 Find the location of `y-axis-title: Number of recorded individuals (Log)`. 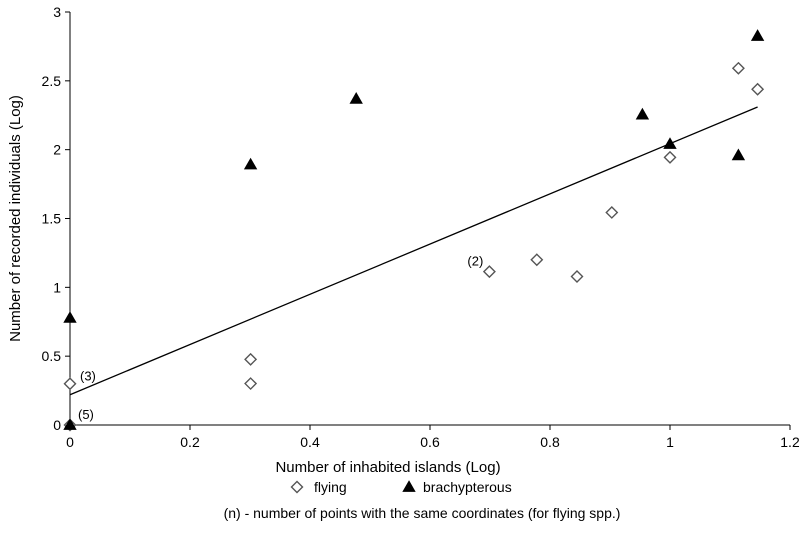

y-axis-title: Number of recorded individuals (Log) is located at coordinates (15, 218).